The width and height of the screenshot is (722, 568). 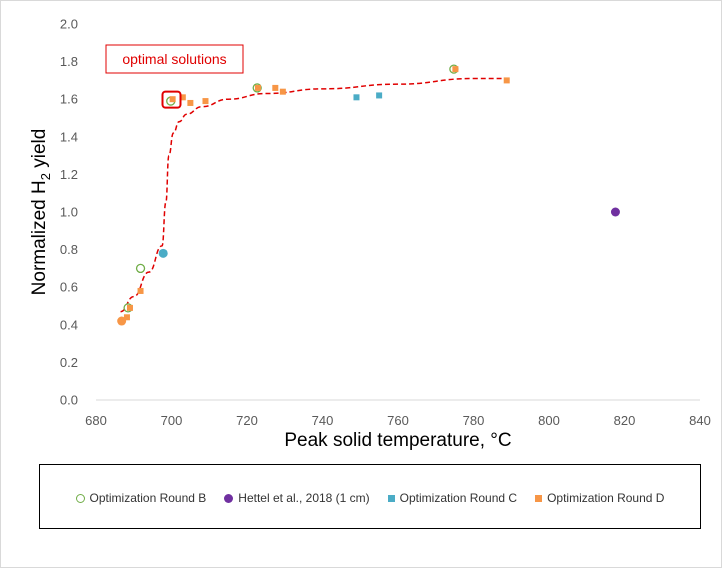 I want to click on legend-marker-teal-square, so click(x=391, y=498).